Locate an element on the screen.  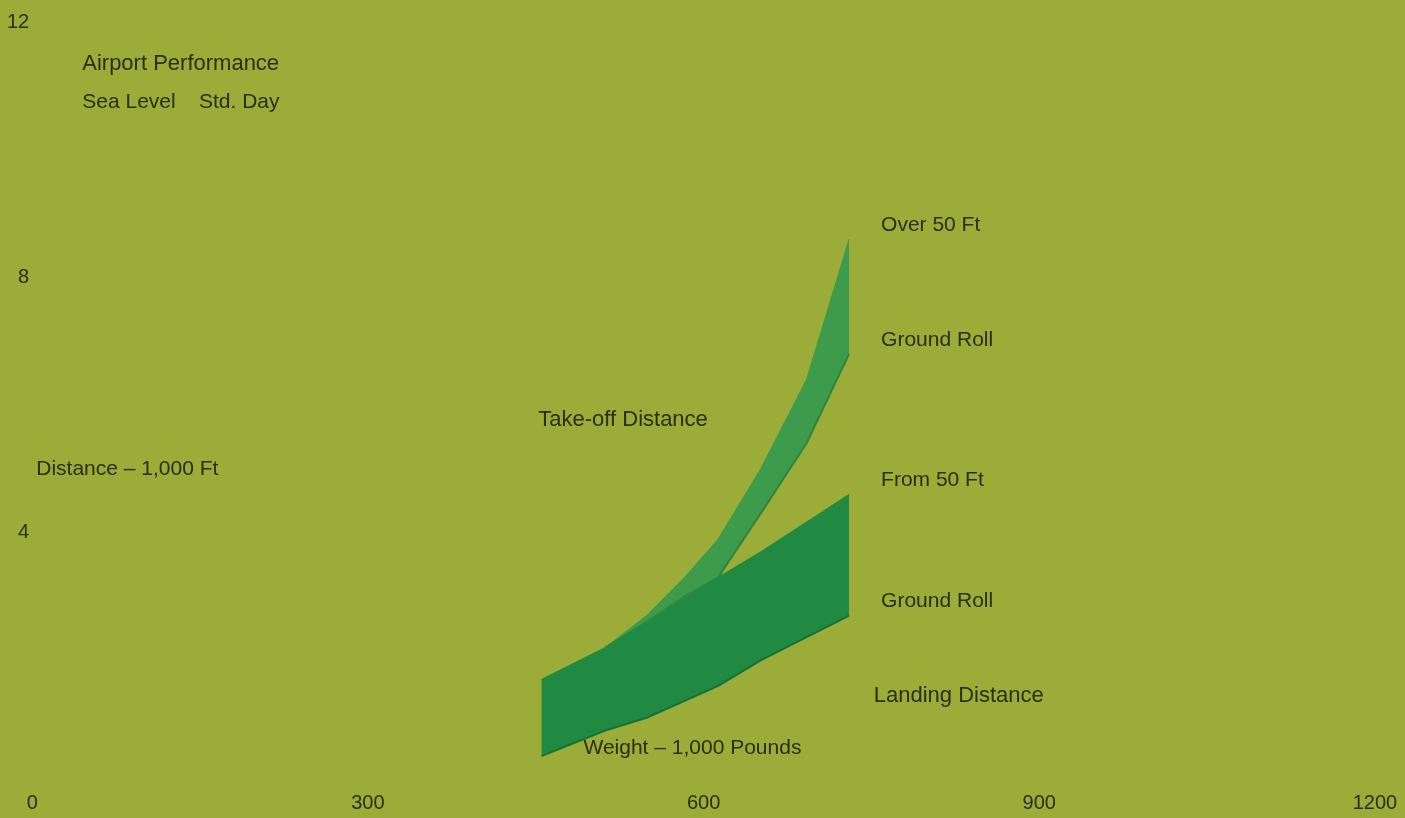
y-tick-label: 8 is located at coordinates (24, 275).